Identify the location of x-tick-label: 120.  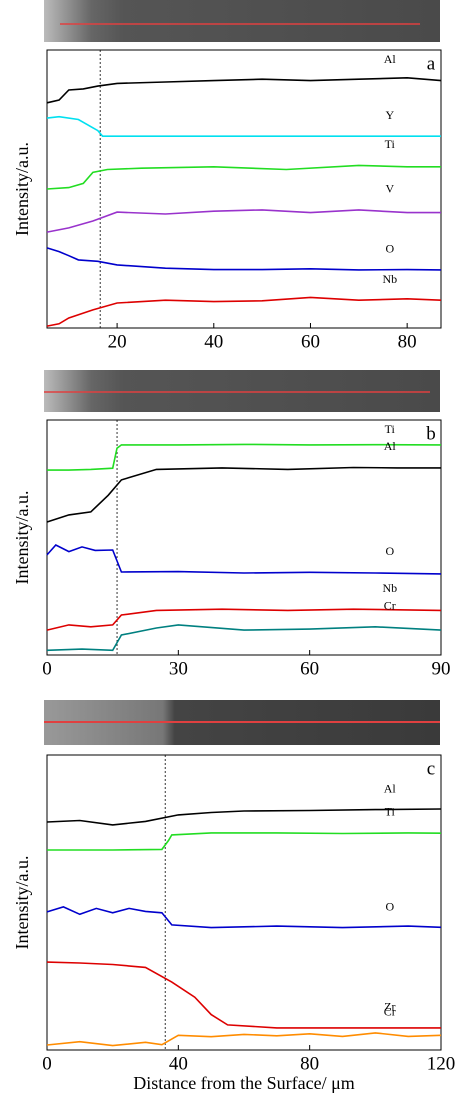
(441, 1063).